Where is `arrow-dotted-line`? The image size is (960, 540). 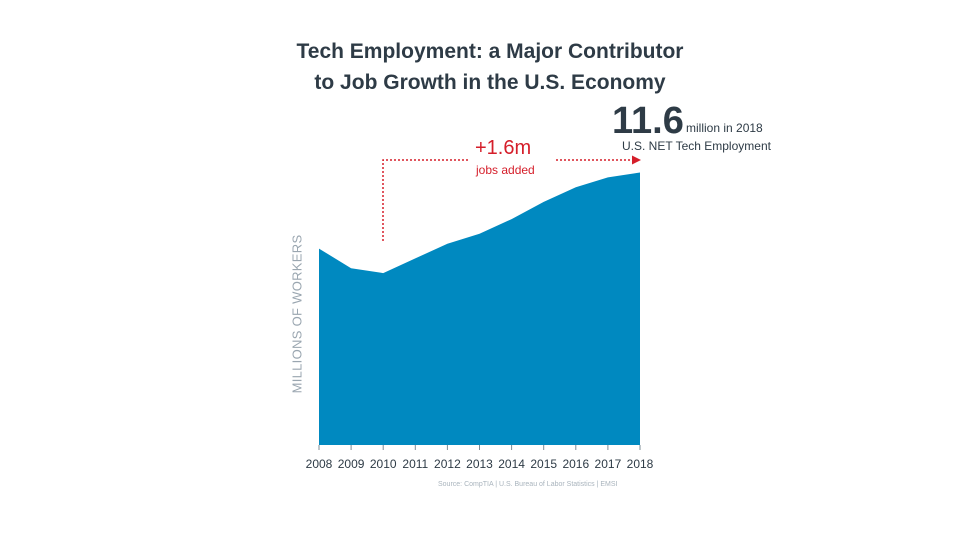
arrow-dotted-line is located at coordinates (426, 200).